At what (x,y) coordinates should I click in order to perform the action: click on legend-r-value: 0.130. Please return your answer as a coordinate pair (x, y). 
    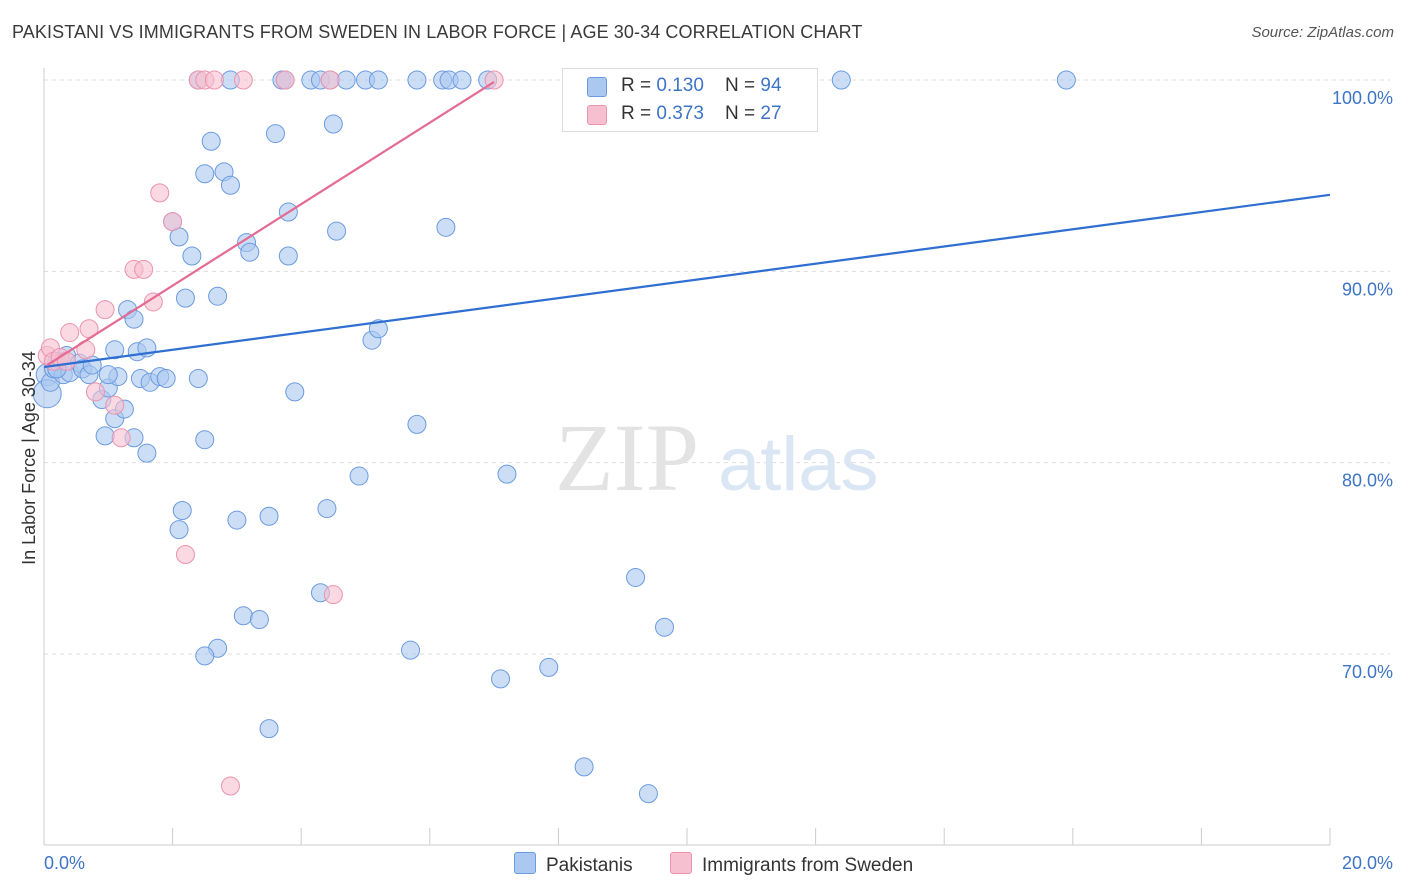
    Looking at the image, I should click on (680, 85).